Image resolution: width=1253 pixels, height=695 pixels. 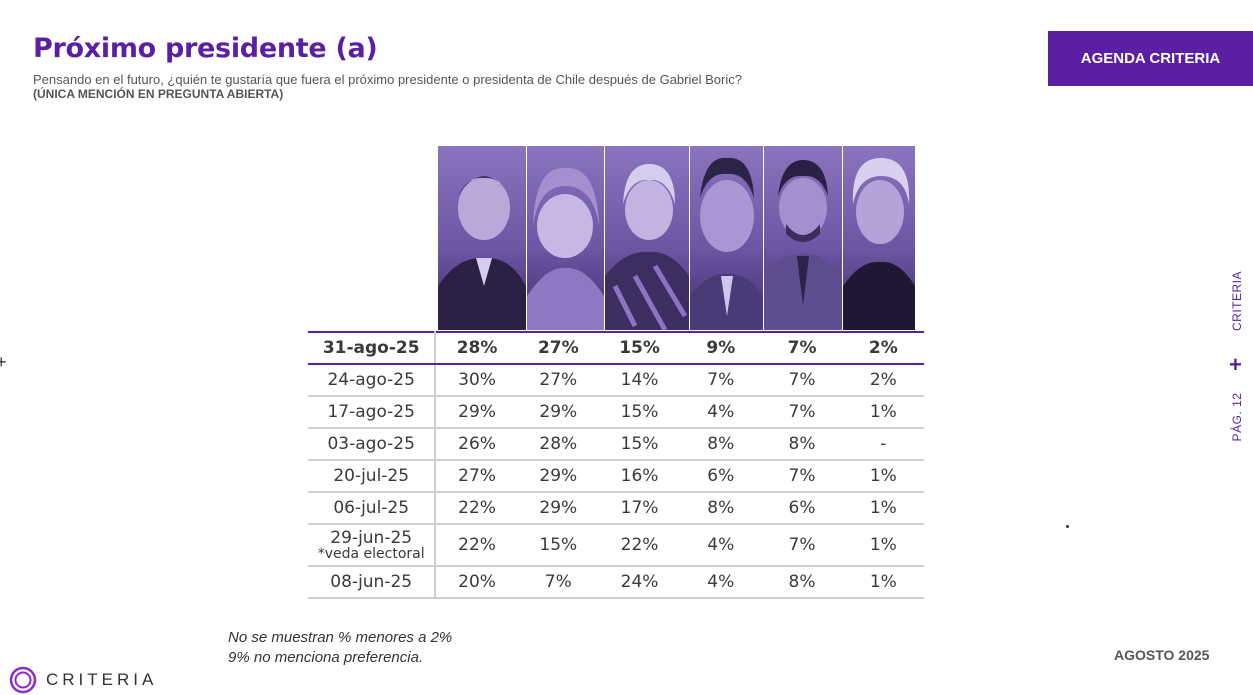 I want to click on candidate-photos, so click(x=676, y=238).